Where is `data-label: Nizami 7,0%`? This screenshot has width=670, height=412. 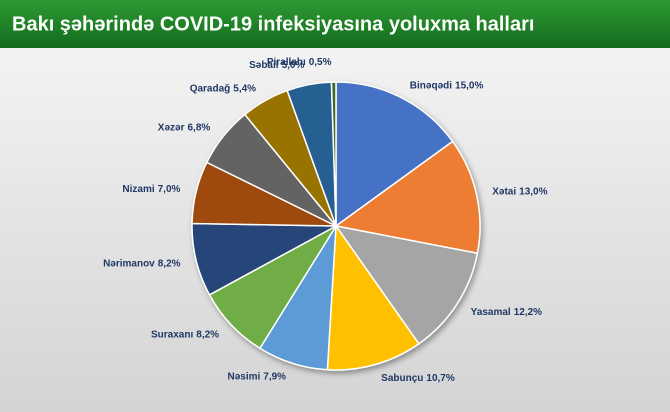 data-label: Nizami 7,0% is located at coordinates (151, 188).